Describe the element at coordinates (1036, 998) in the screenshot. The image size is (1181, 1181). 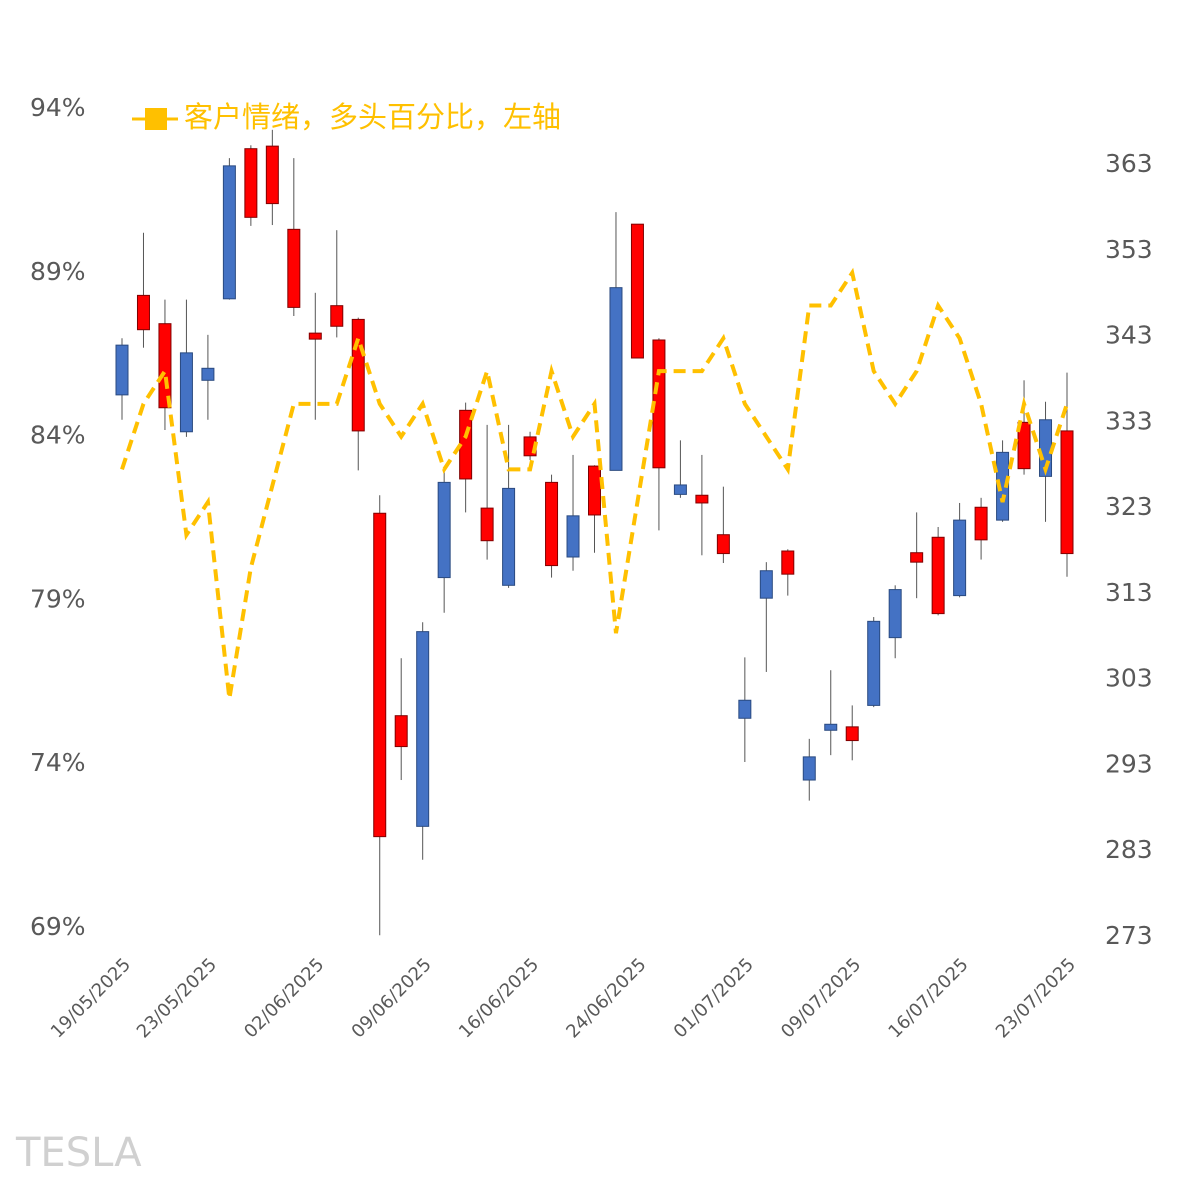
I see `x-tick-label: 23/07/2025` at that location.